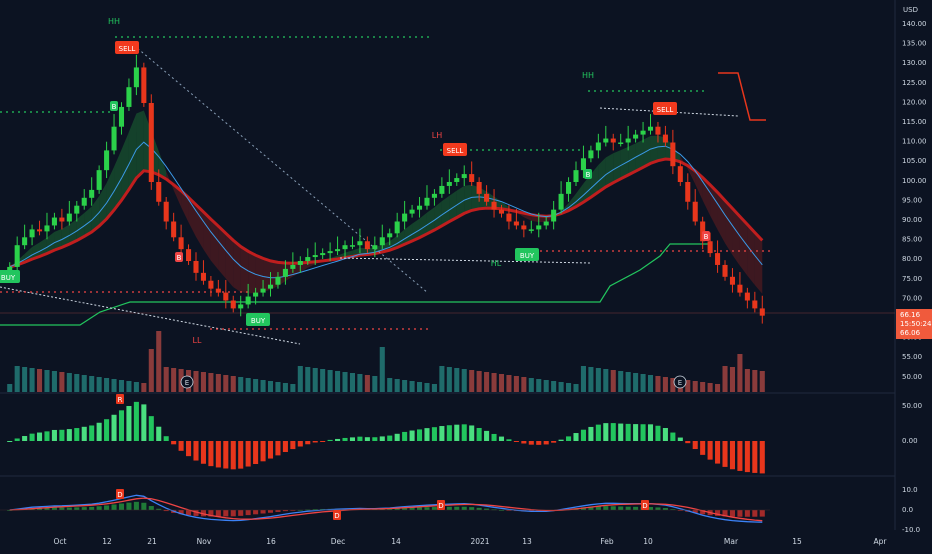 The width and height of the screenshot is (932, 554). What do you see at coordinates (336, 516) in the screenshot?
I see `d-marker-label: D` at bounding box center [336, 516].